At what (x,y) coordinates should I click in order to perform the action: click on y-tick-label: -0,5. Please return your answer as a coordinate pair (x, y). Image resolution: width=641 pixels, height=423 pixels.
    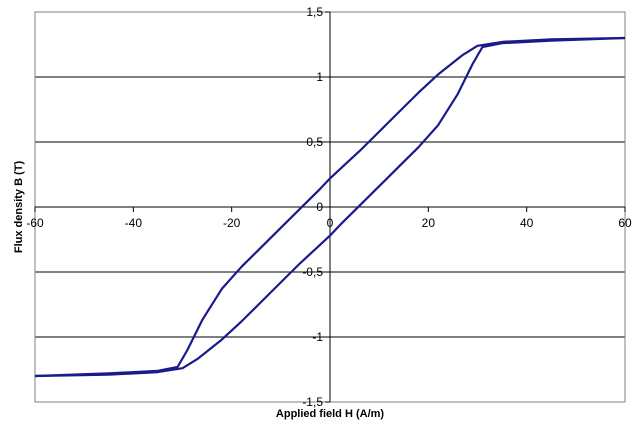
    Looking at the image, I should click on (312, 272).